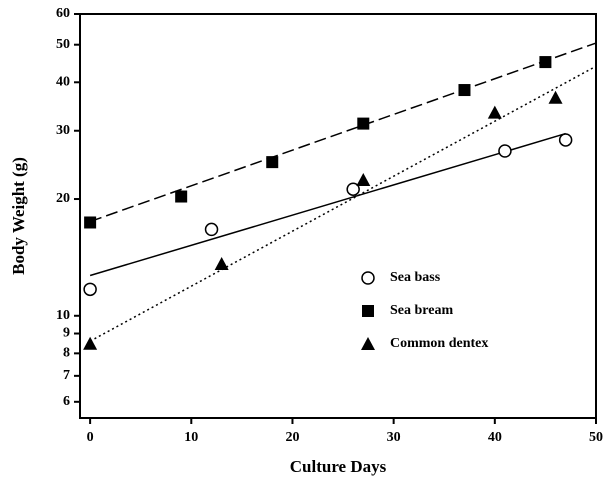 Image resolution: width=606 pixels, height=486 pixels. Describe the element at coordinates (394, 437) in the screenshot. I see `x-tick-label: 30` at that location.